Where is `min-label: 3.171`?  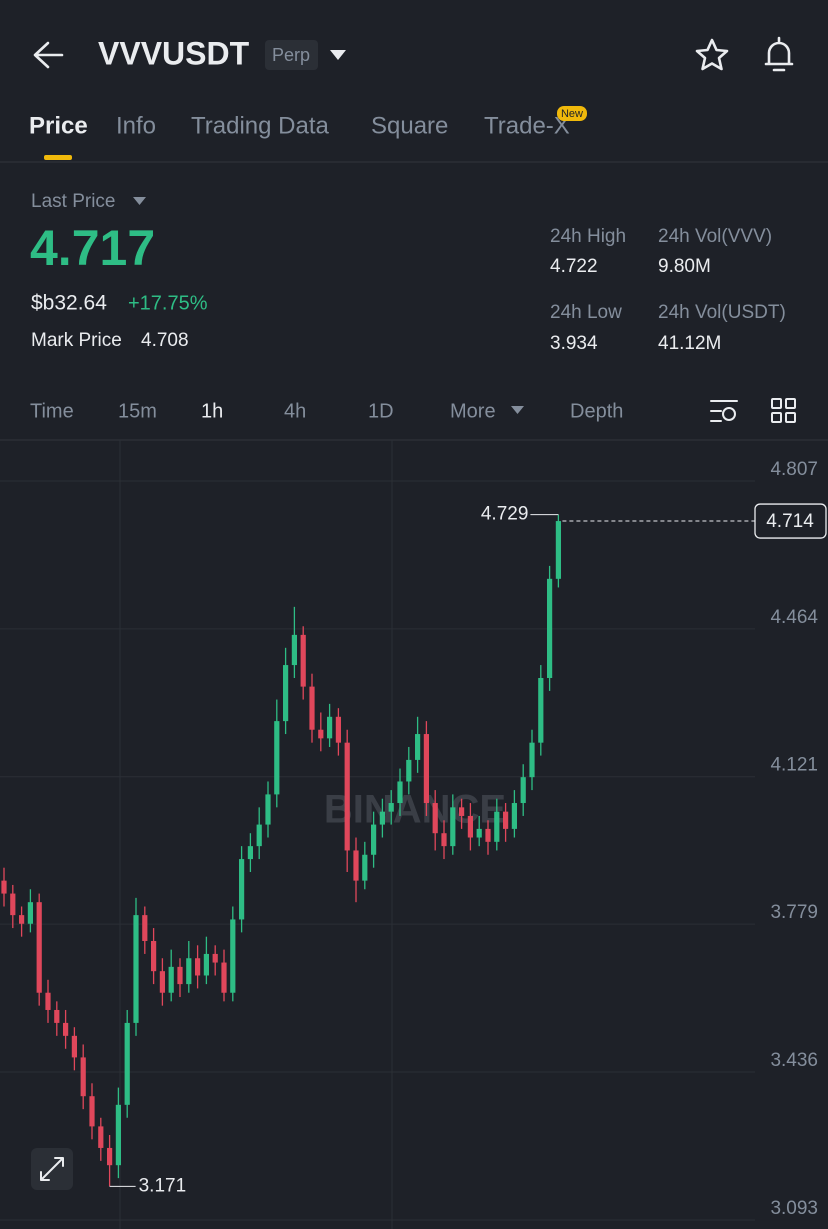
min-label: 3.171 is located at coordinates (163, 1185).